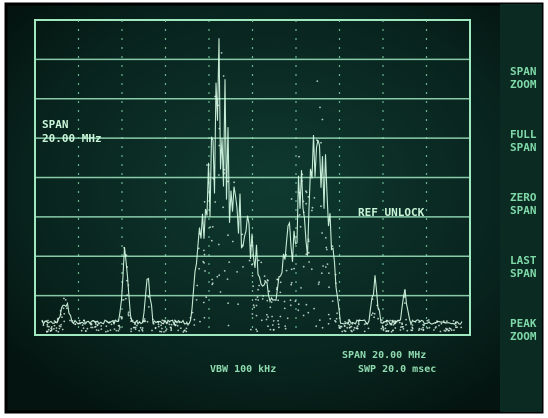  What do you see at coordinates (523, 134) in the screenshot?
I see `softkey-label: FULL` at bounding box center [523, 134].